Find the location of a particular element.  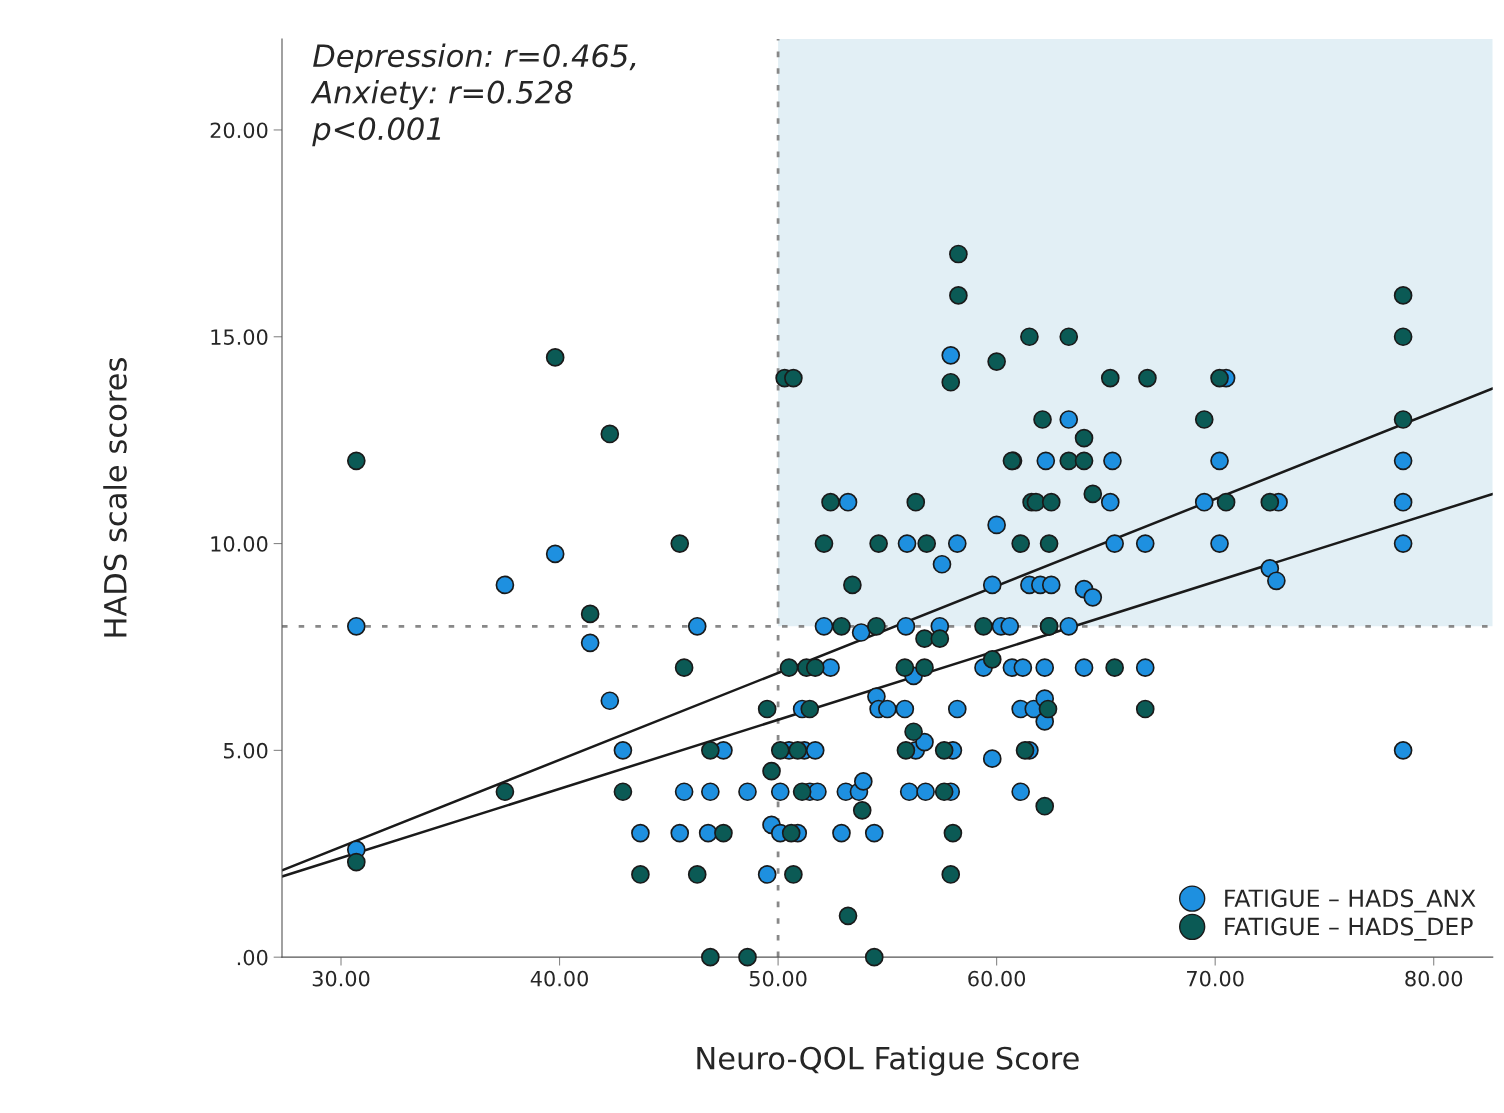

x-tick-label: 40.00 is located at coordinates (559, 978).